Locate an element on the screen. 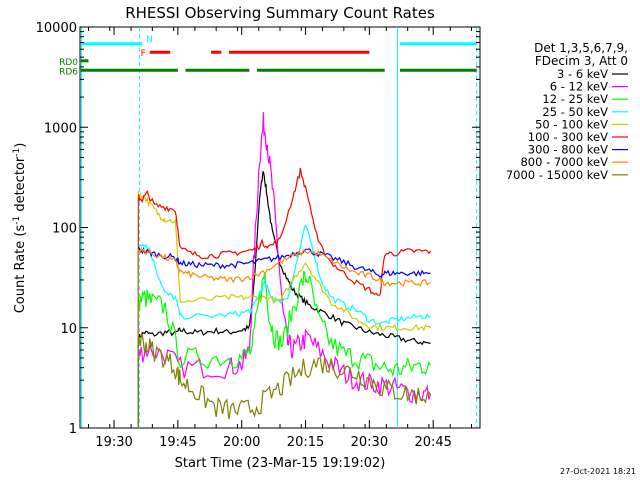 This screenshot has width=640, height=480. x-tick-label: 20:45 is located at coordinates (432, 442).